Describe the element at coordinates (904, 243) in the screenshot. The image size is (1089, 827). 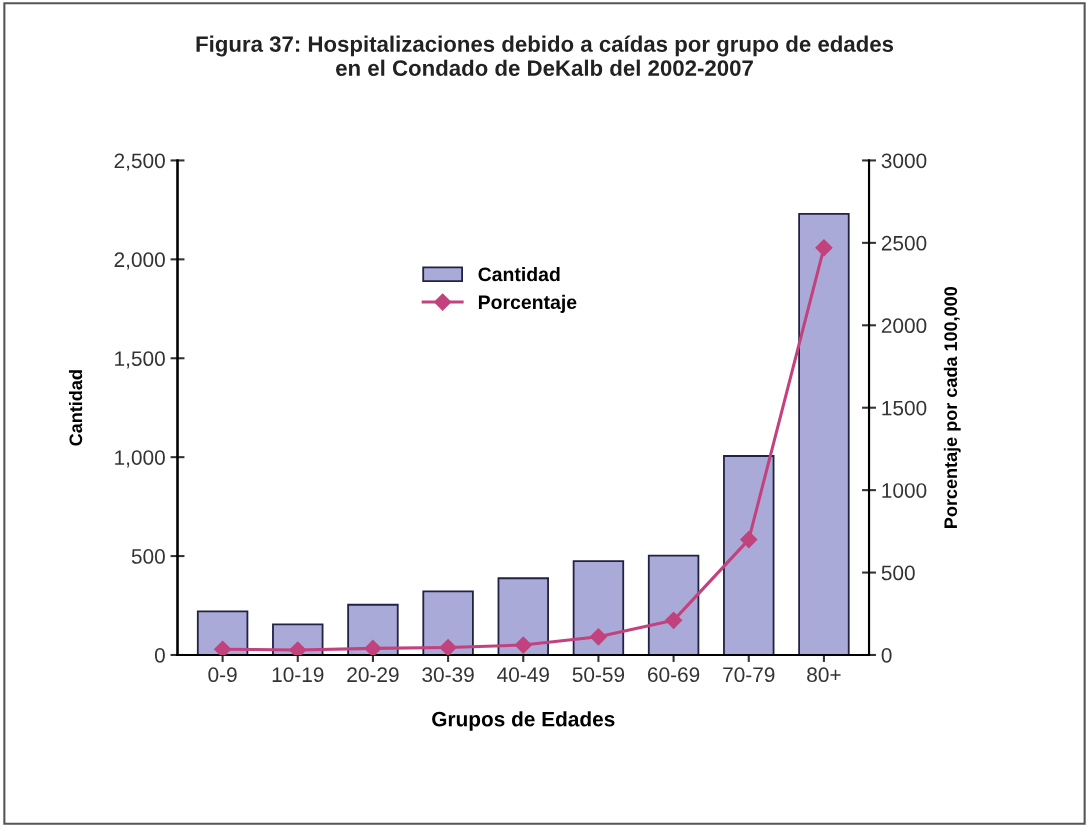
I see `y2-tick-label: 2500` at that location.